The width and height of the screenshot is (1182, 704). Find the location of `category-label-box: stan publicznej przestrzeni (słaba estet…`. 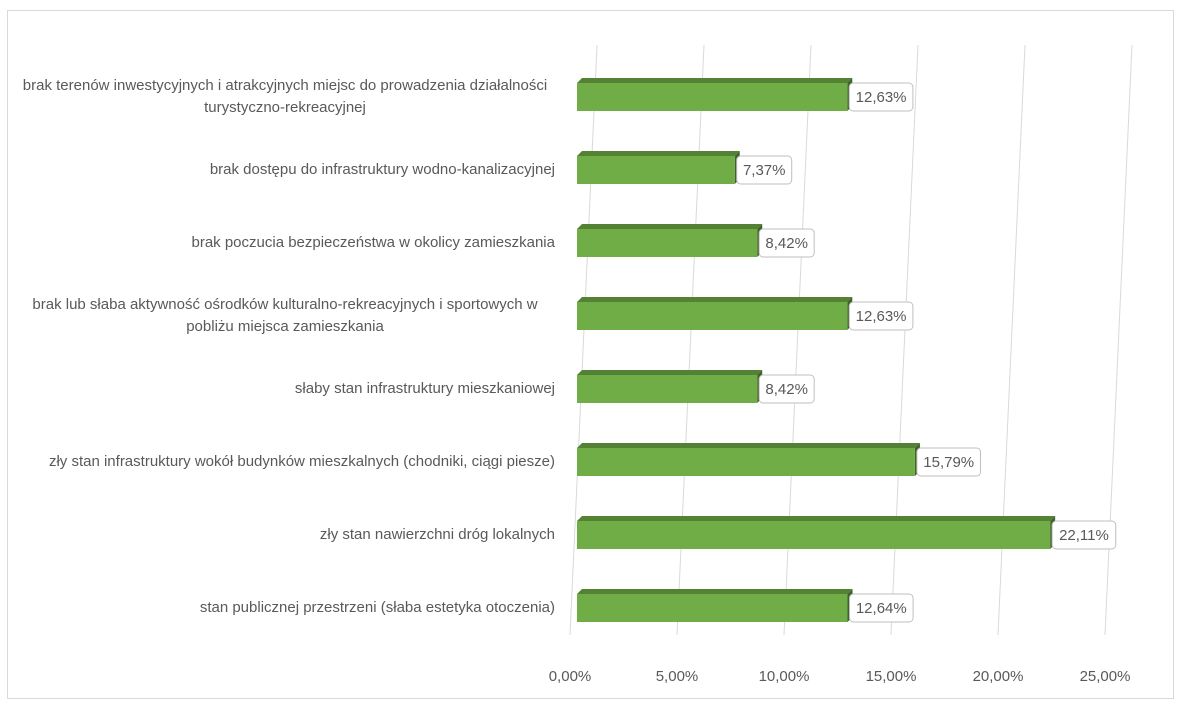

category-label-box: stan publicznej przestrzeni (słaba estet… is located at coordinates (377, 607).